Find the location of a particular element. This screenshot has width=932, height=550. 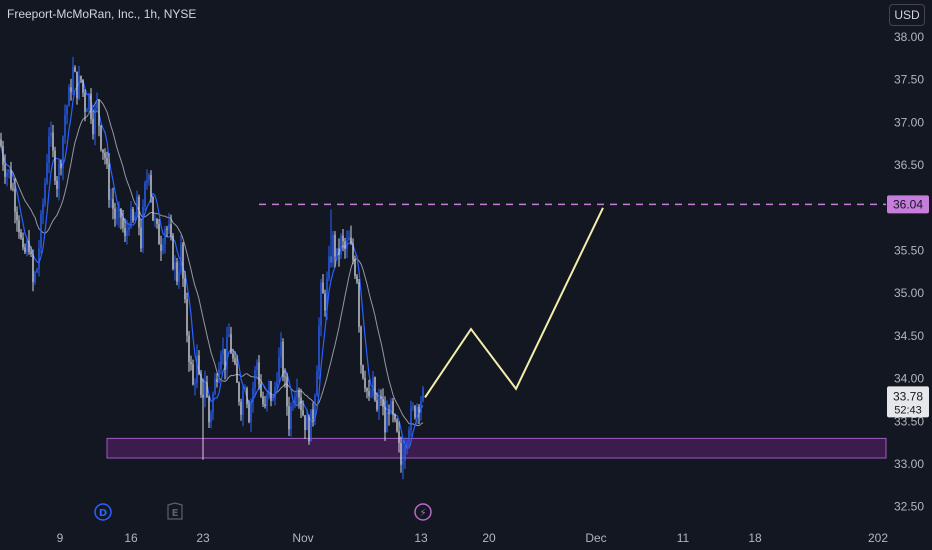

y-tick-label: 33.50 is located at coordinates (909, 421).